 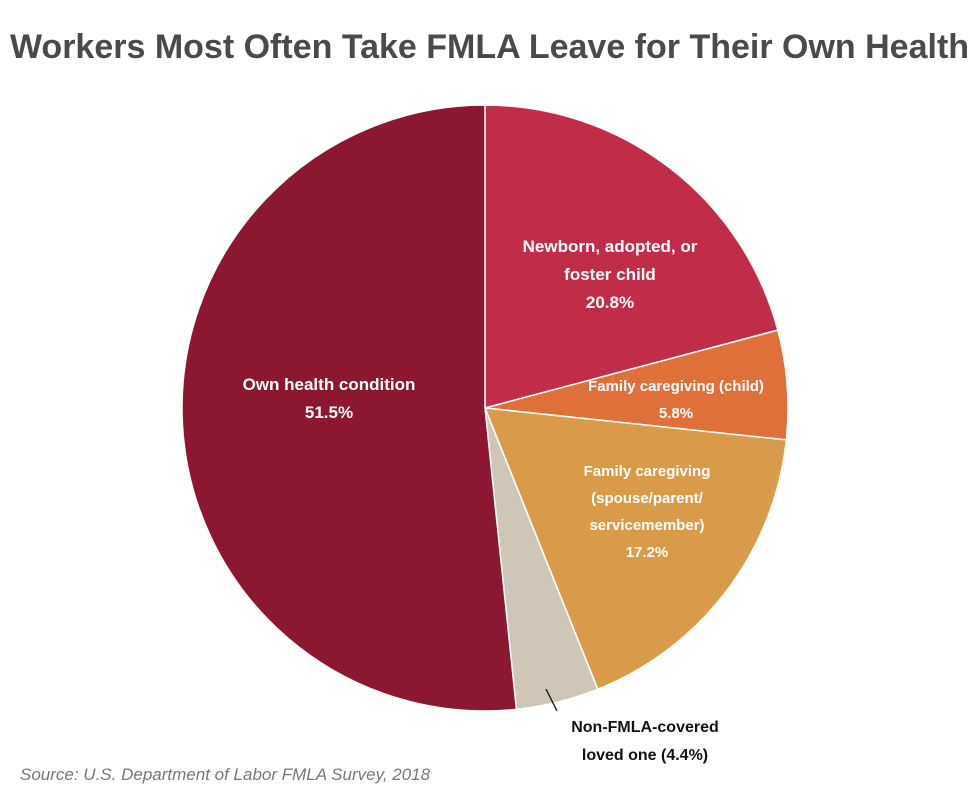 I want to click on label-line: Family caregiving, so click(x=647, y=471).